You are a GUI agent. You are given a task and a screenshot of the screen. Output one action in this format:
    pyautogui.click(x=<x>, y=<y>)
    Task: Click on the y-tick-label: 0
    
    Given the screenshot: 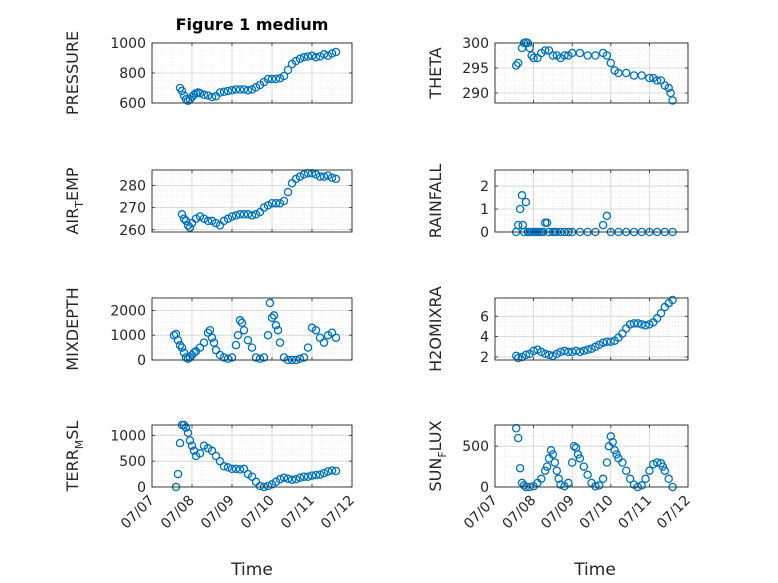 What is the action you would take?
    pyautogui.click(x=484, y=233)
    